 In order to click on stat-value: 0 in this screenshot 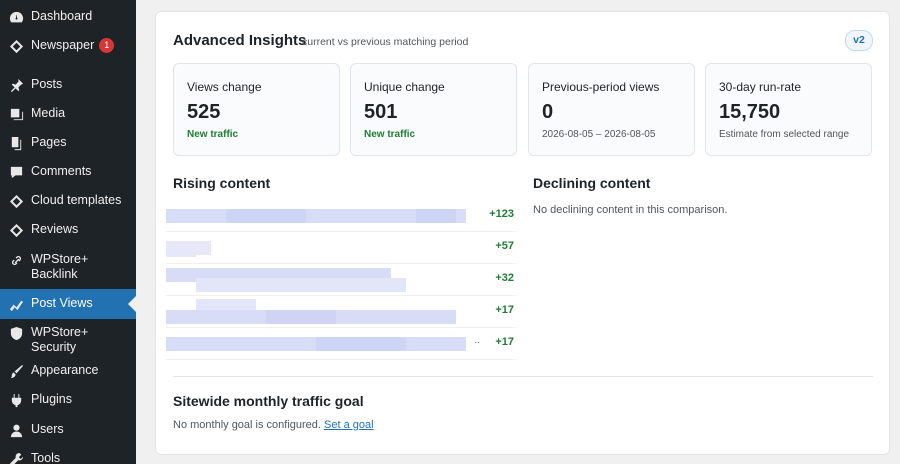, I will do `click(548, 112)`.